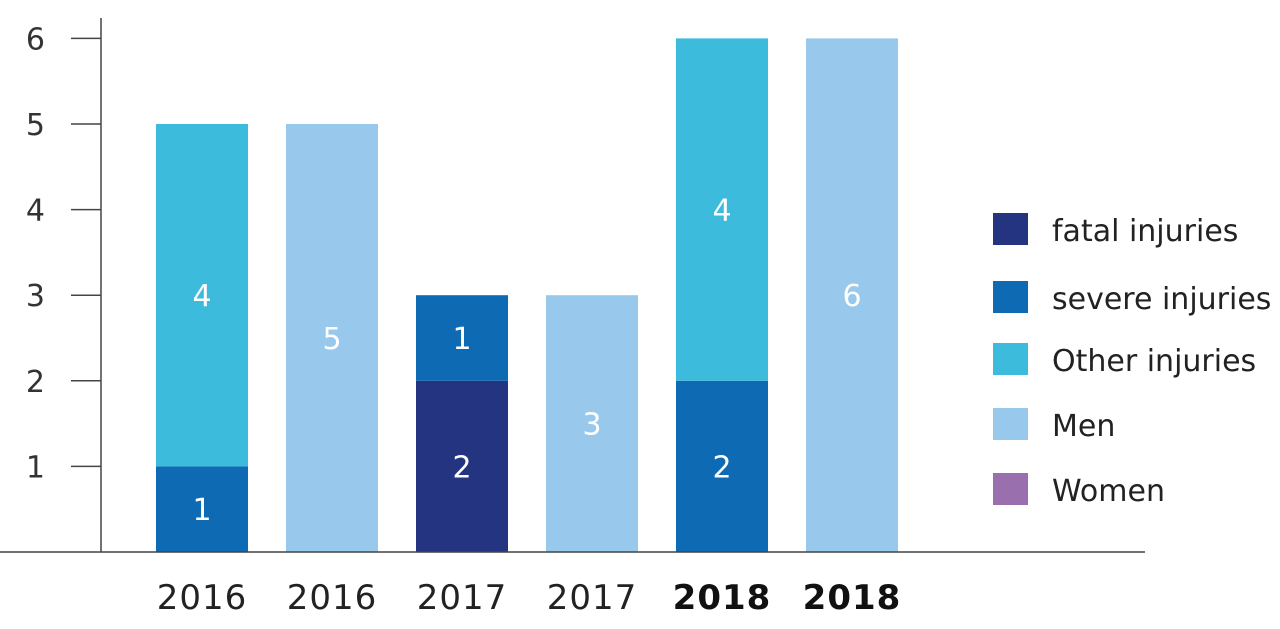 This screenshot has height=629, width=1280. Describe the element at coordinates (35, 382) in the screenshot. I see `y-tick-label: 2` at that location.